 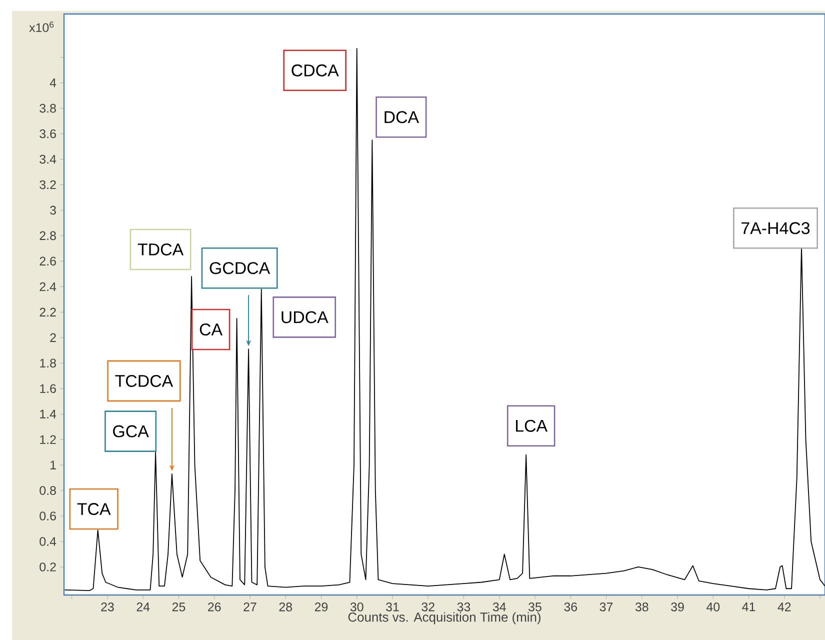 What do you see at coordinates (357, 607) in the screenshot?
I see `x-tick-label: 30` at bounding box center [357, 607].